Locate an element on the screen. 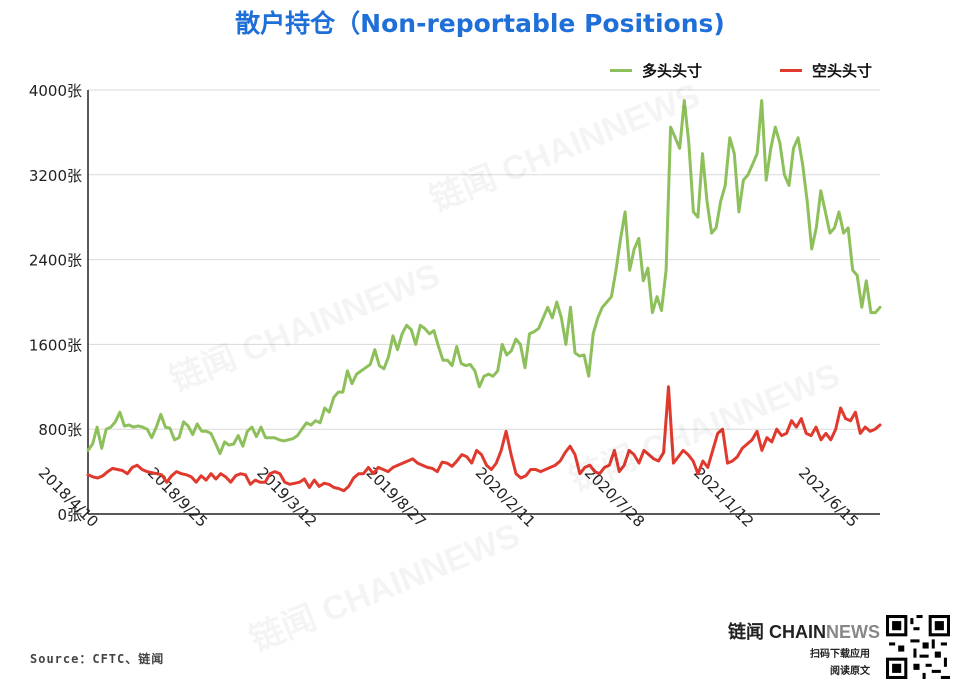  legend-long: 多头头寸 is located at coordinates (656, 70).